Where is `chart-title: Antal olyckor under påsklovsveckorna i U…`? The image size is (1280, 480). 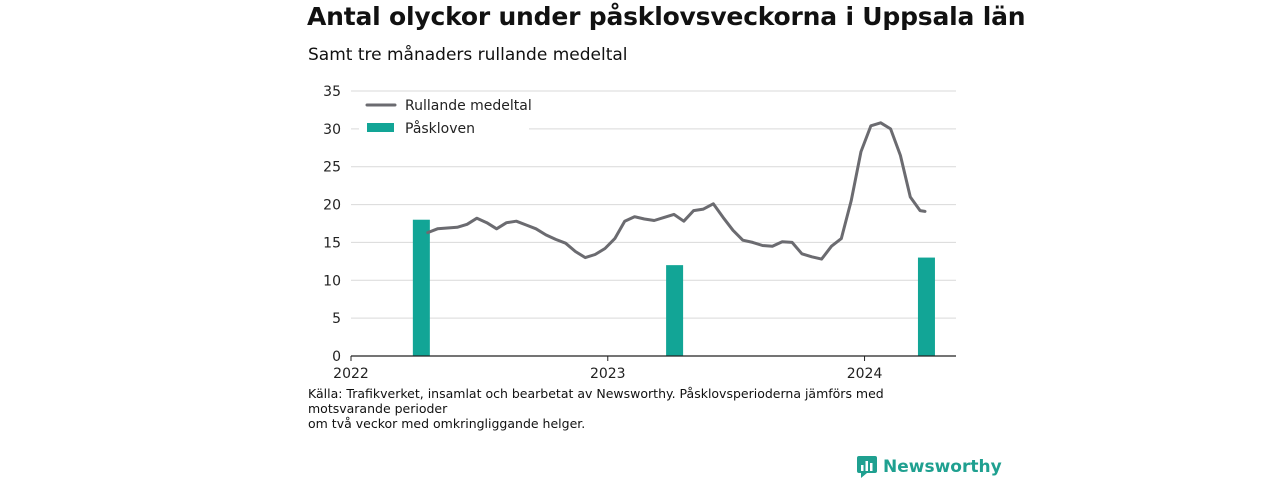 chart-title: Antal olyckor under påsklovsveckorna i U… is located at coordinates (666, 16).